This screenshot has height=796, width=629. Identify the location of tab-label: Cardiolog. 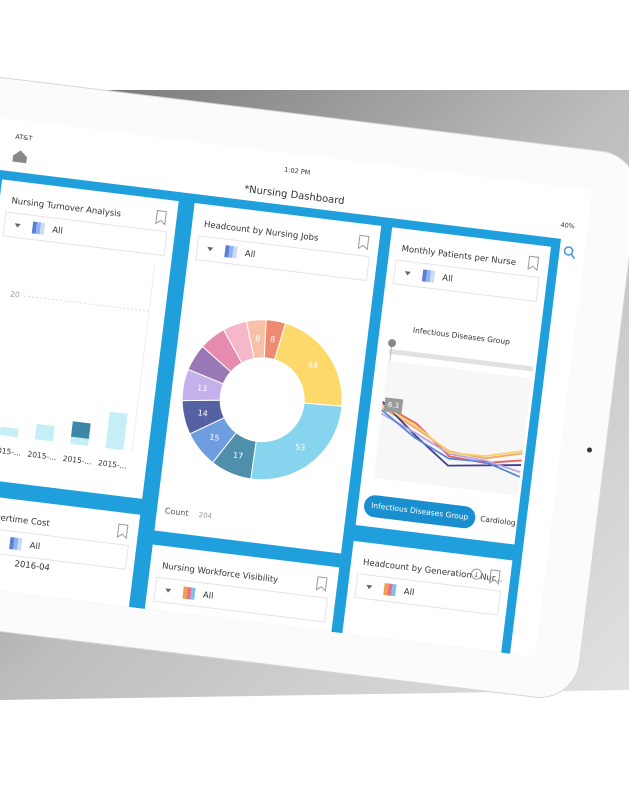
(498, 520).